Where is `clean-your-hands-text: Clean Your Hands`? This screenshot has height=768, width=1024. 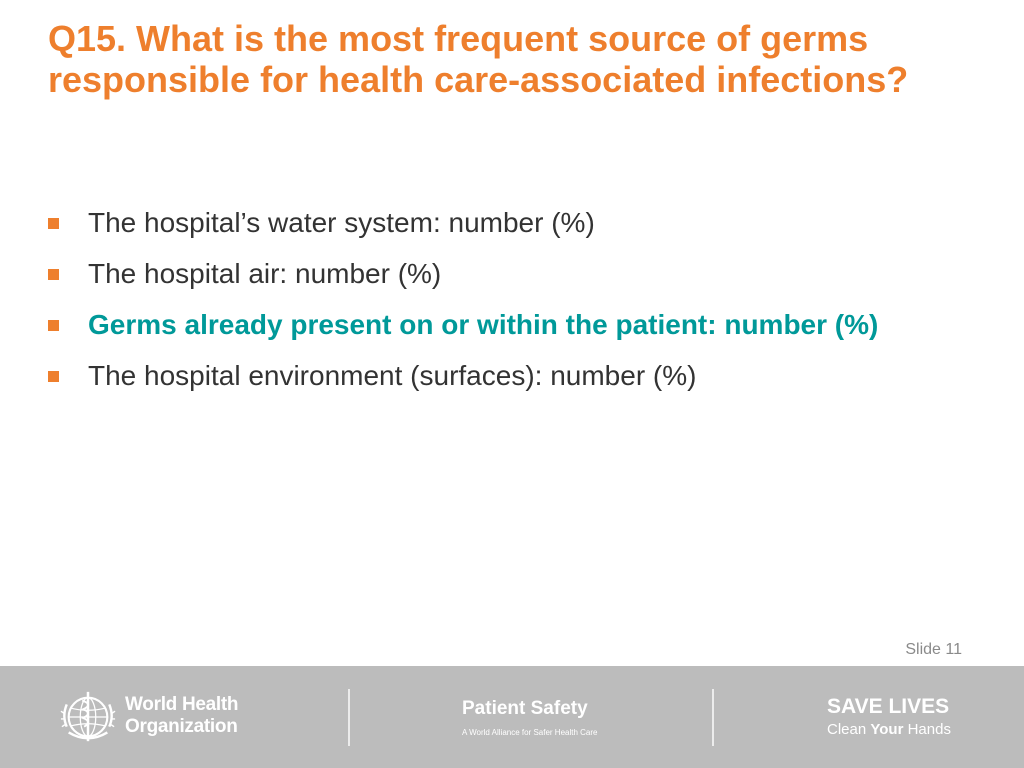 clean-your-hands-text: Clean Your Hands is located at coordinates (889, 729).